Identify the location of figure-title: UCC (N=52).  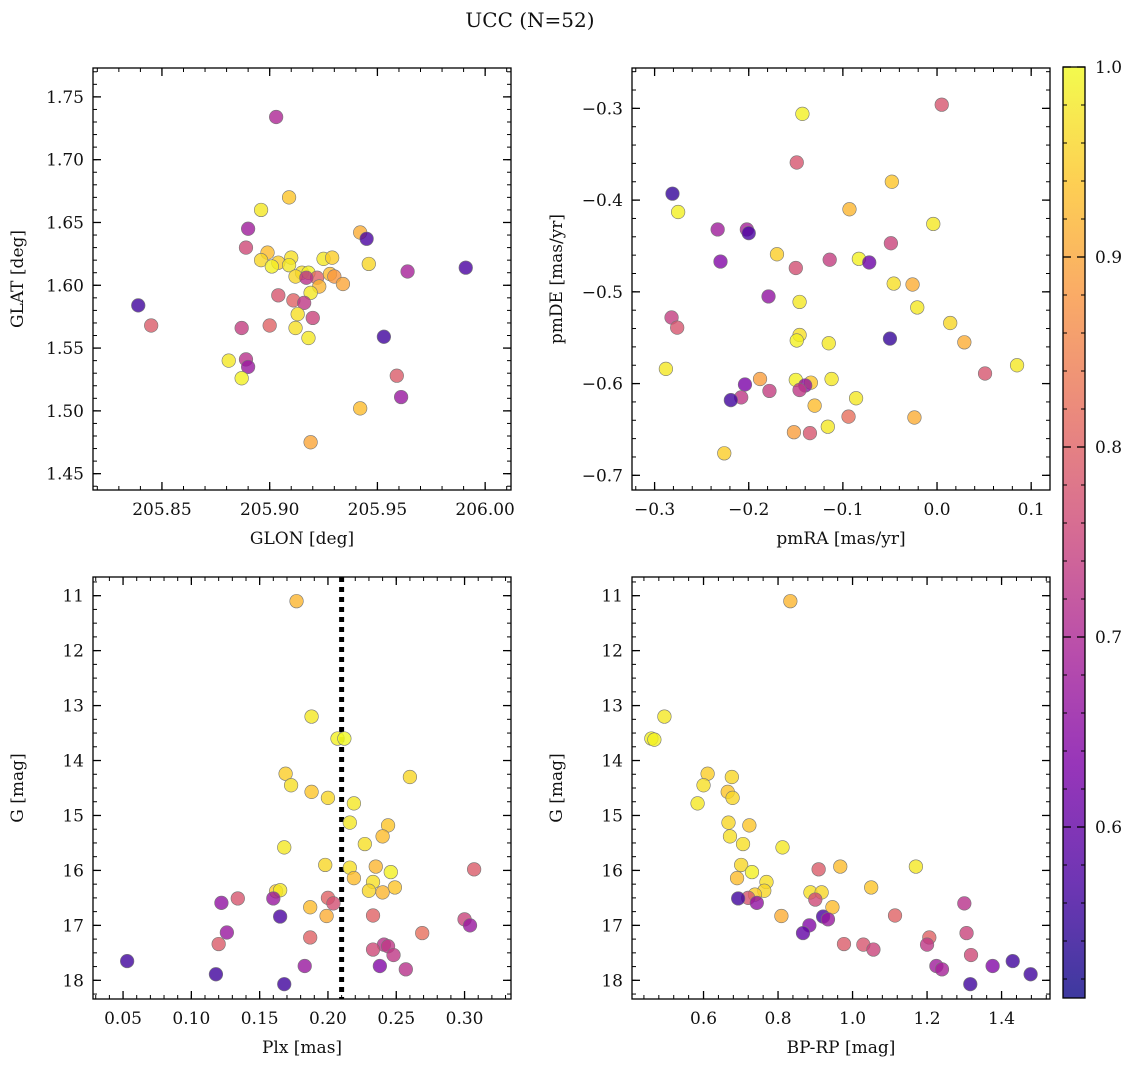
(529, 20).